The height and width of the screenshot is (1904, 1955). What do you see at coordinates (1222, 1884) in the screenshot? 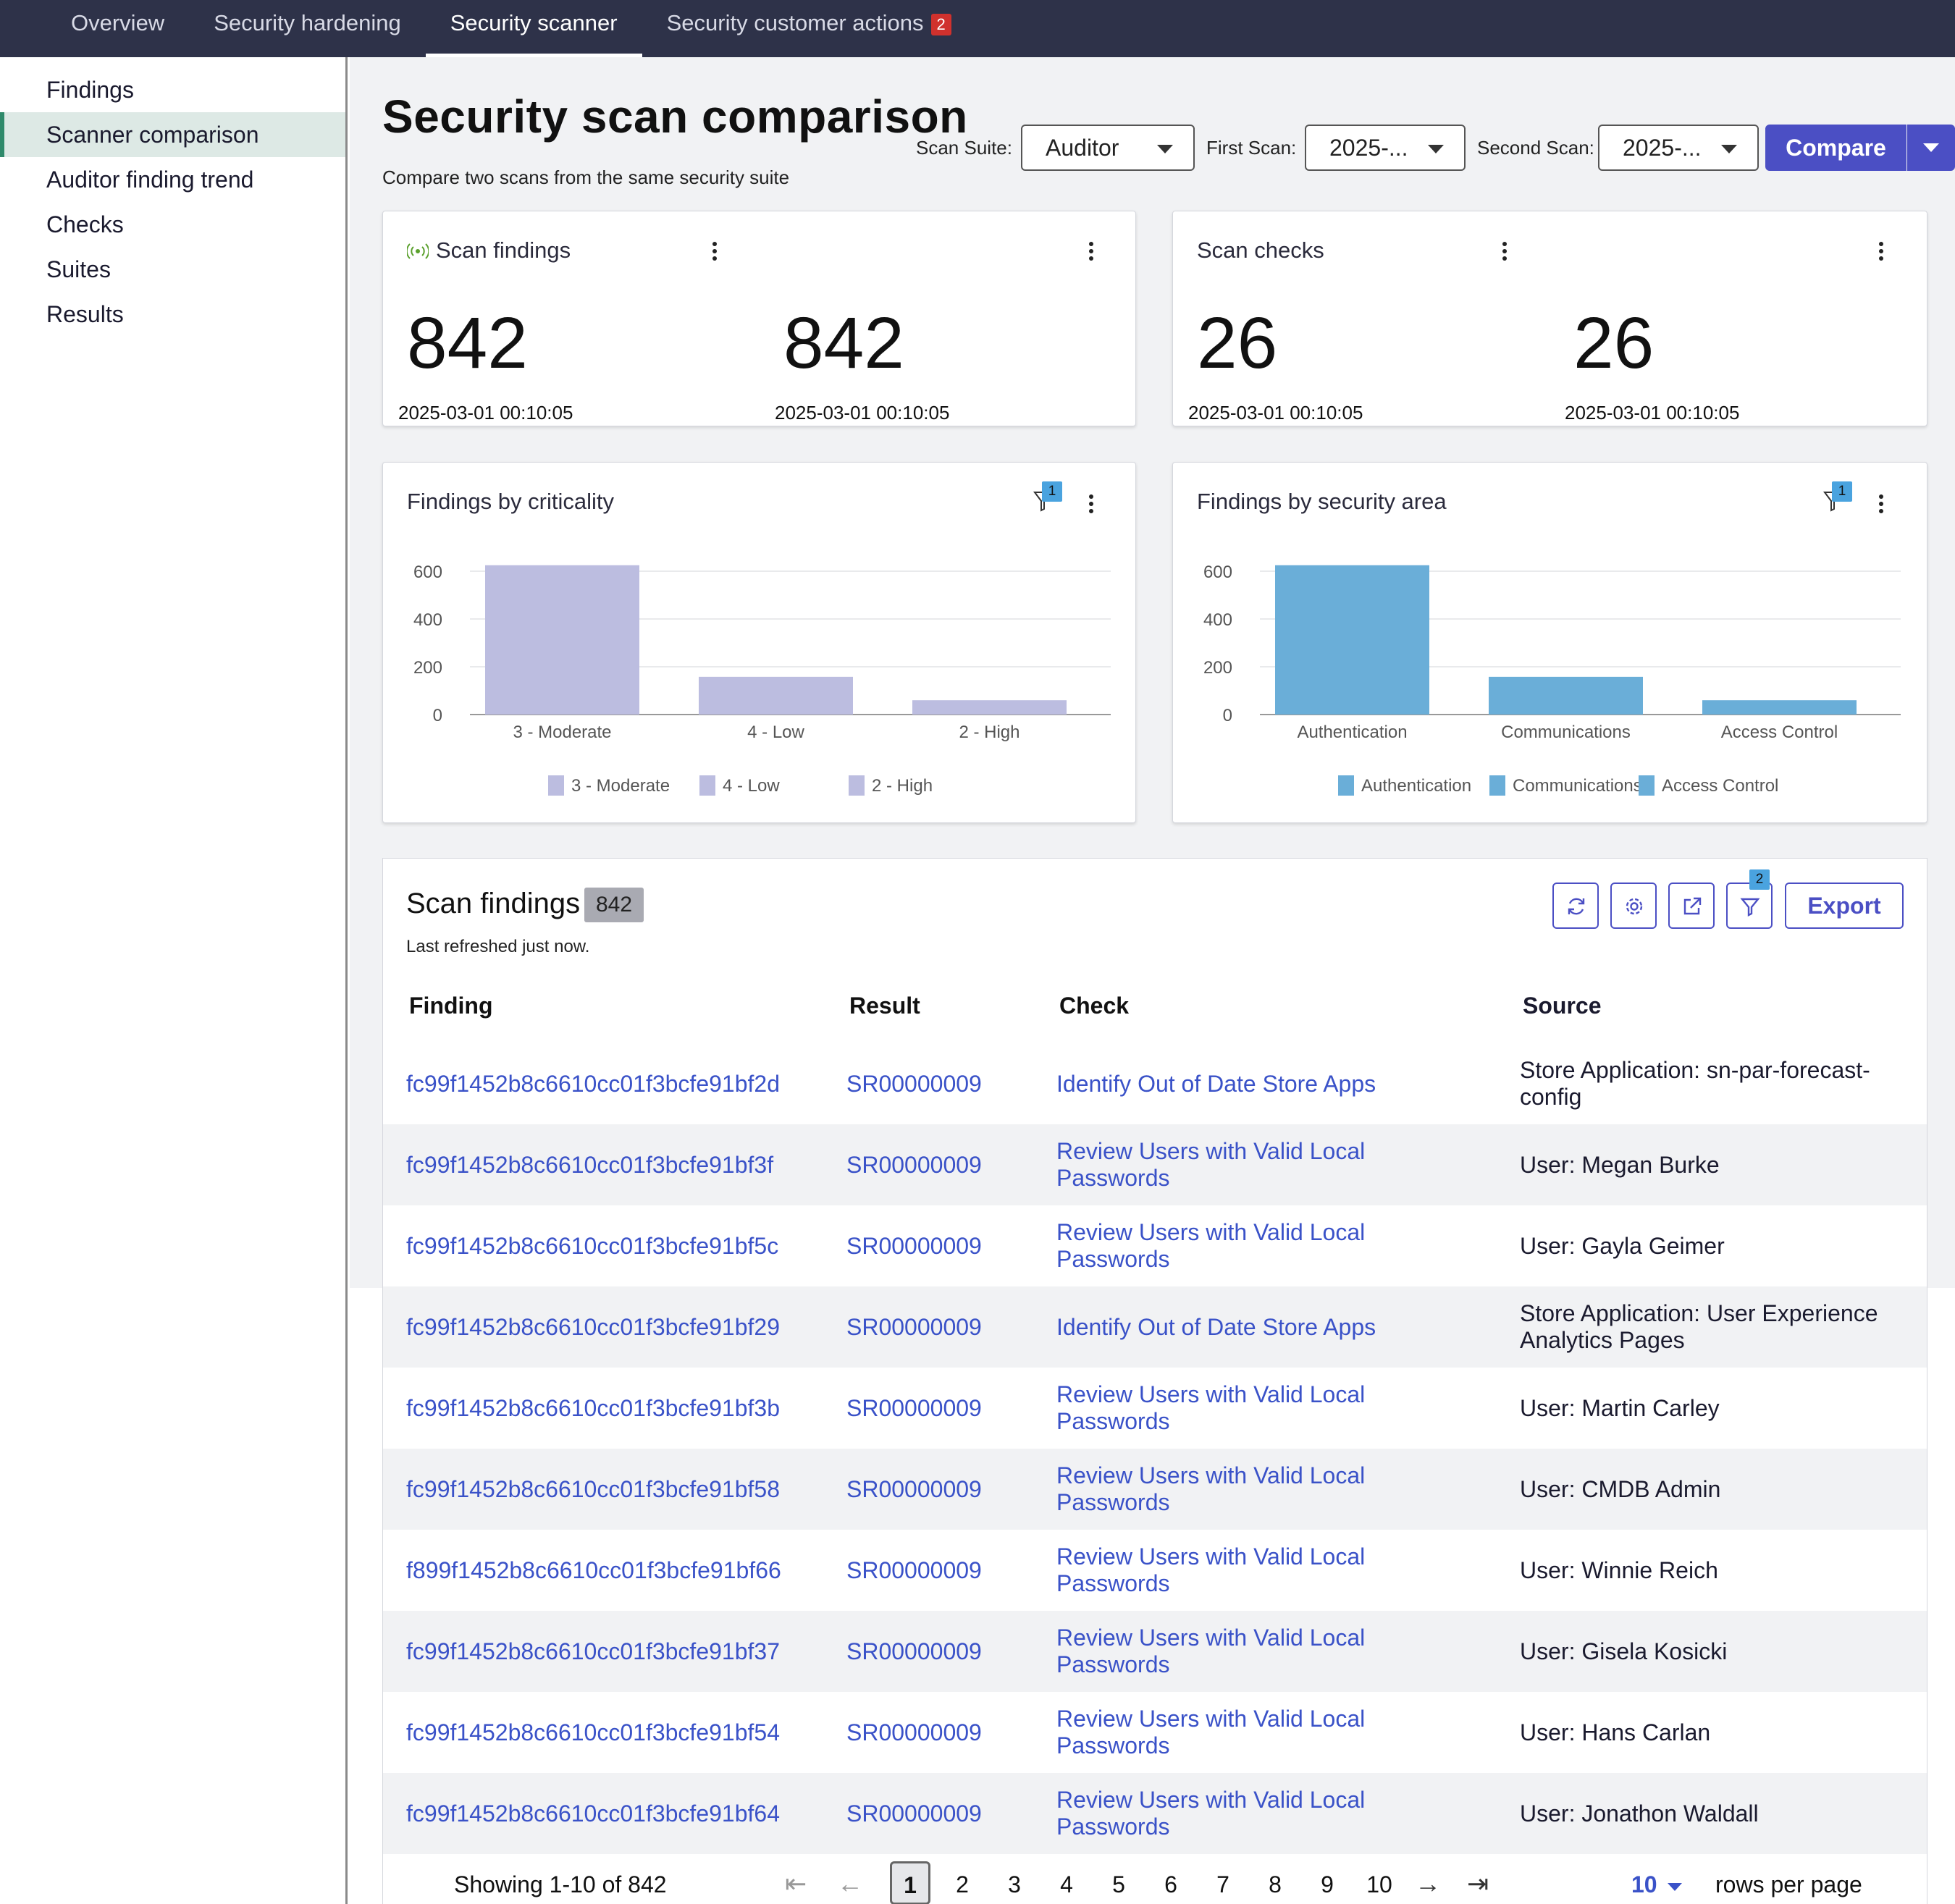
I see `page-button: 7` at bounding box center [1222, 1884].